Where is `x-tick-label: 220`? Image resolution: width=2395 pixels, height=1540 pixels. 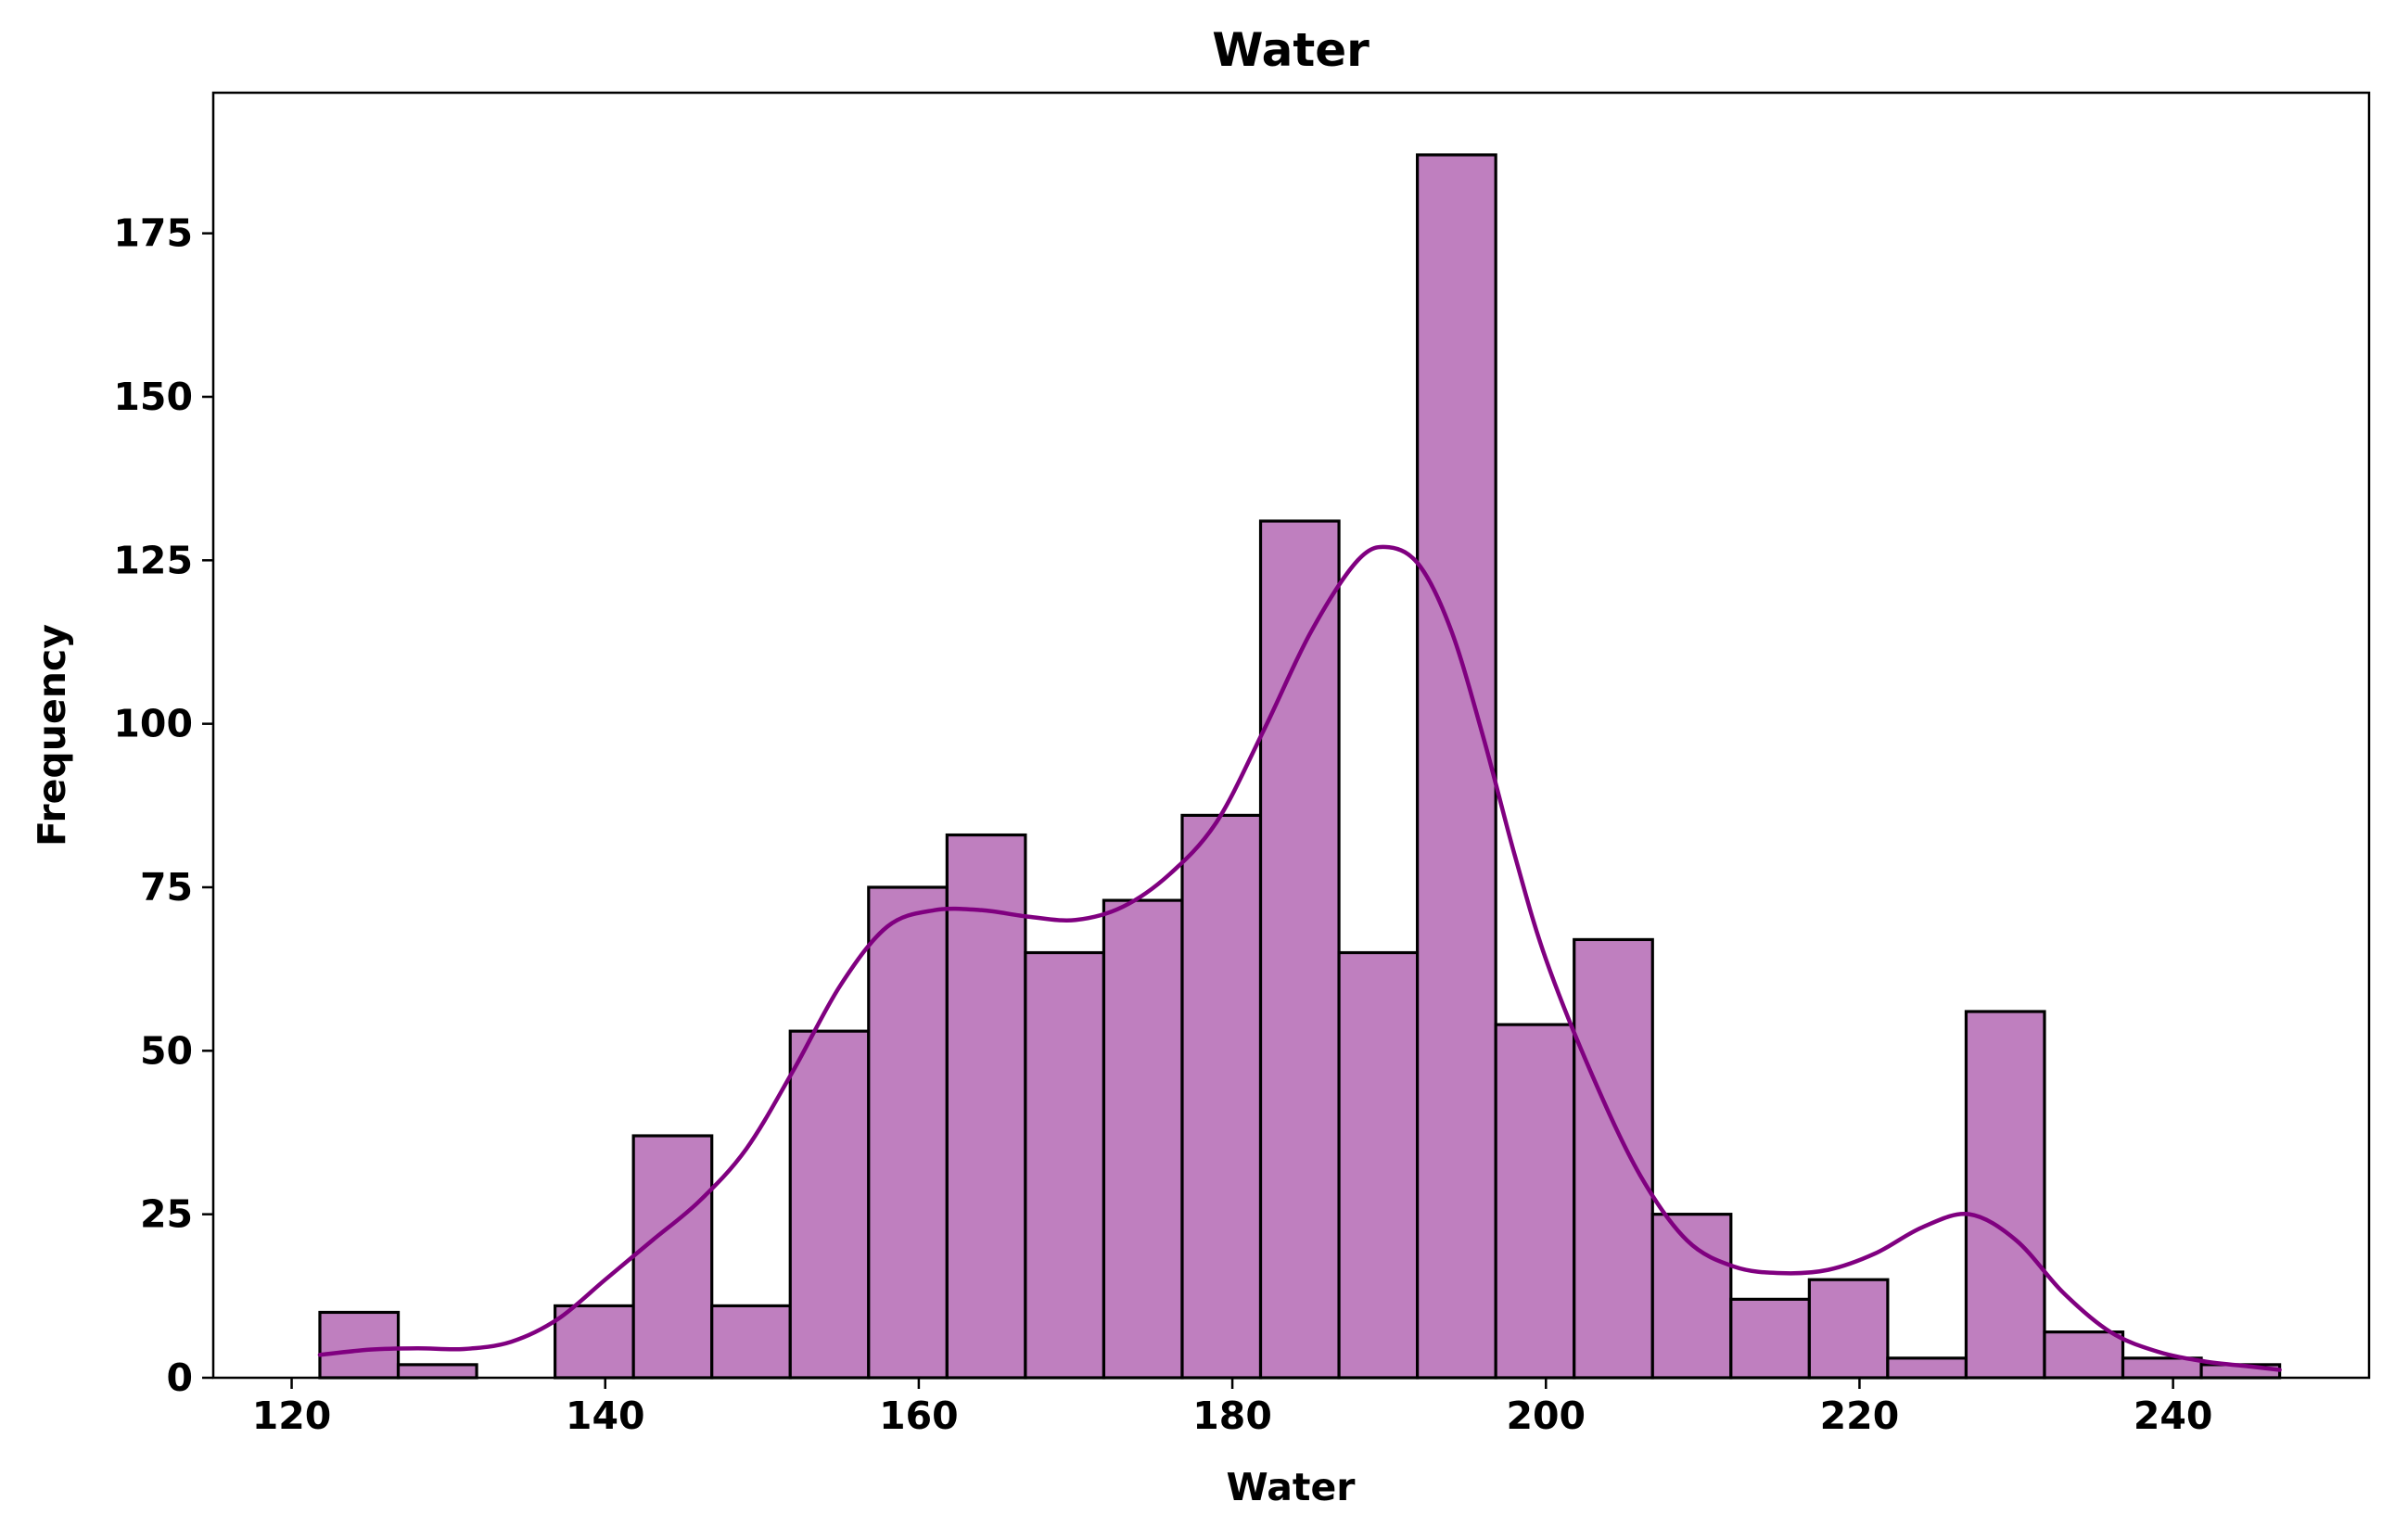 x-tick-label: 220 is located at coordinates (1860, 1416).